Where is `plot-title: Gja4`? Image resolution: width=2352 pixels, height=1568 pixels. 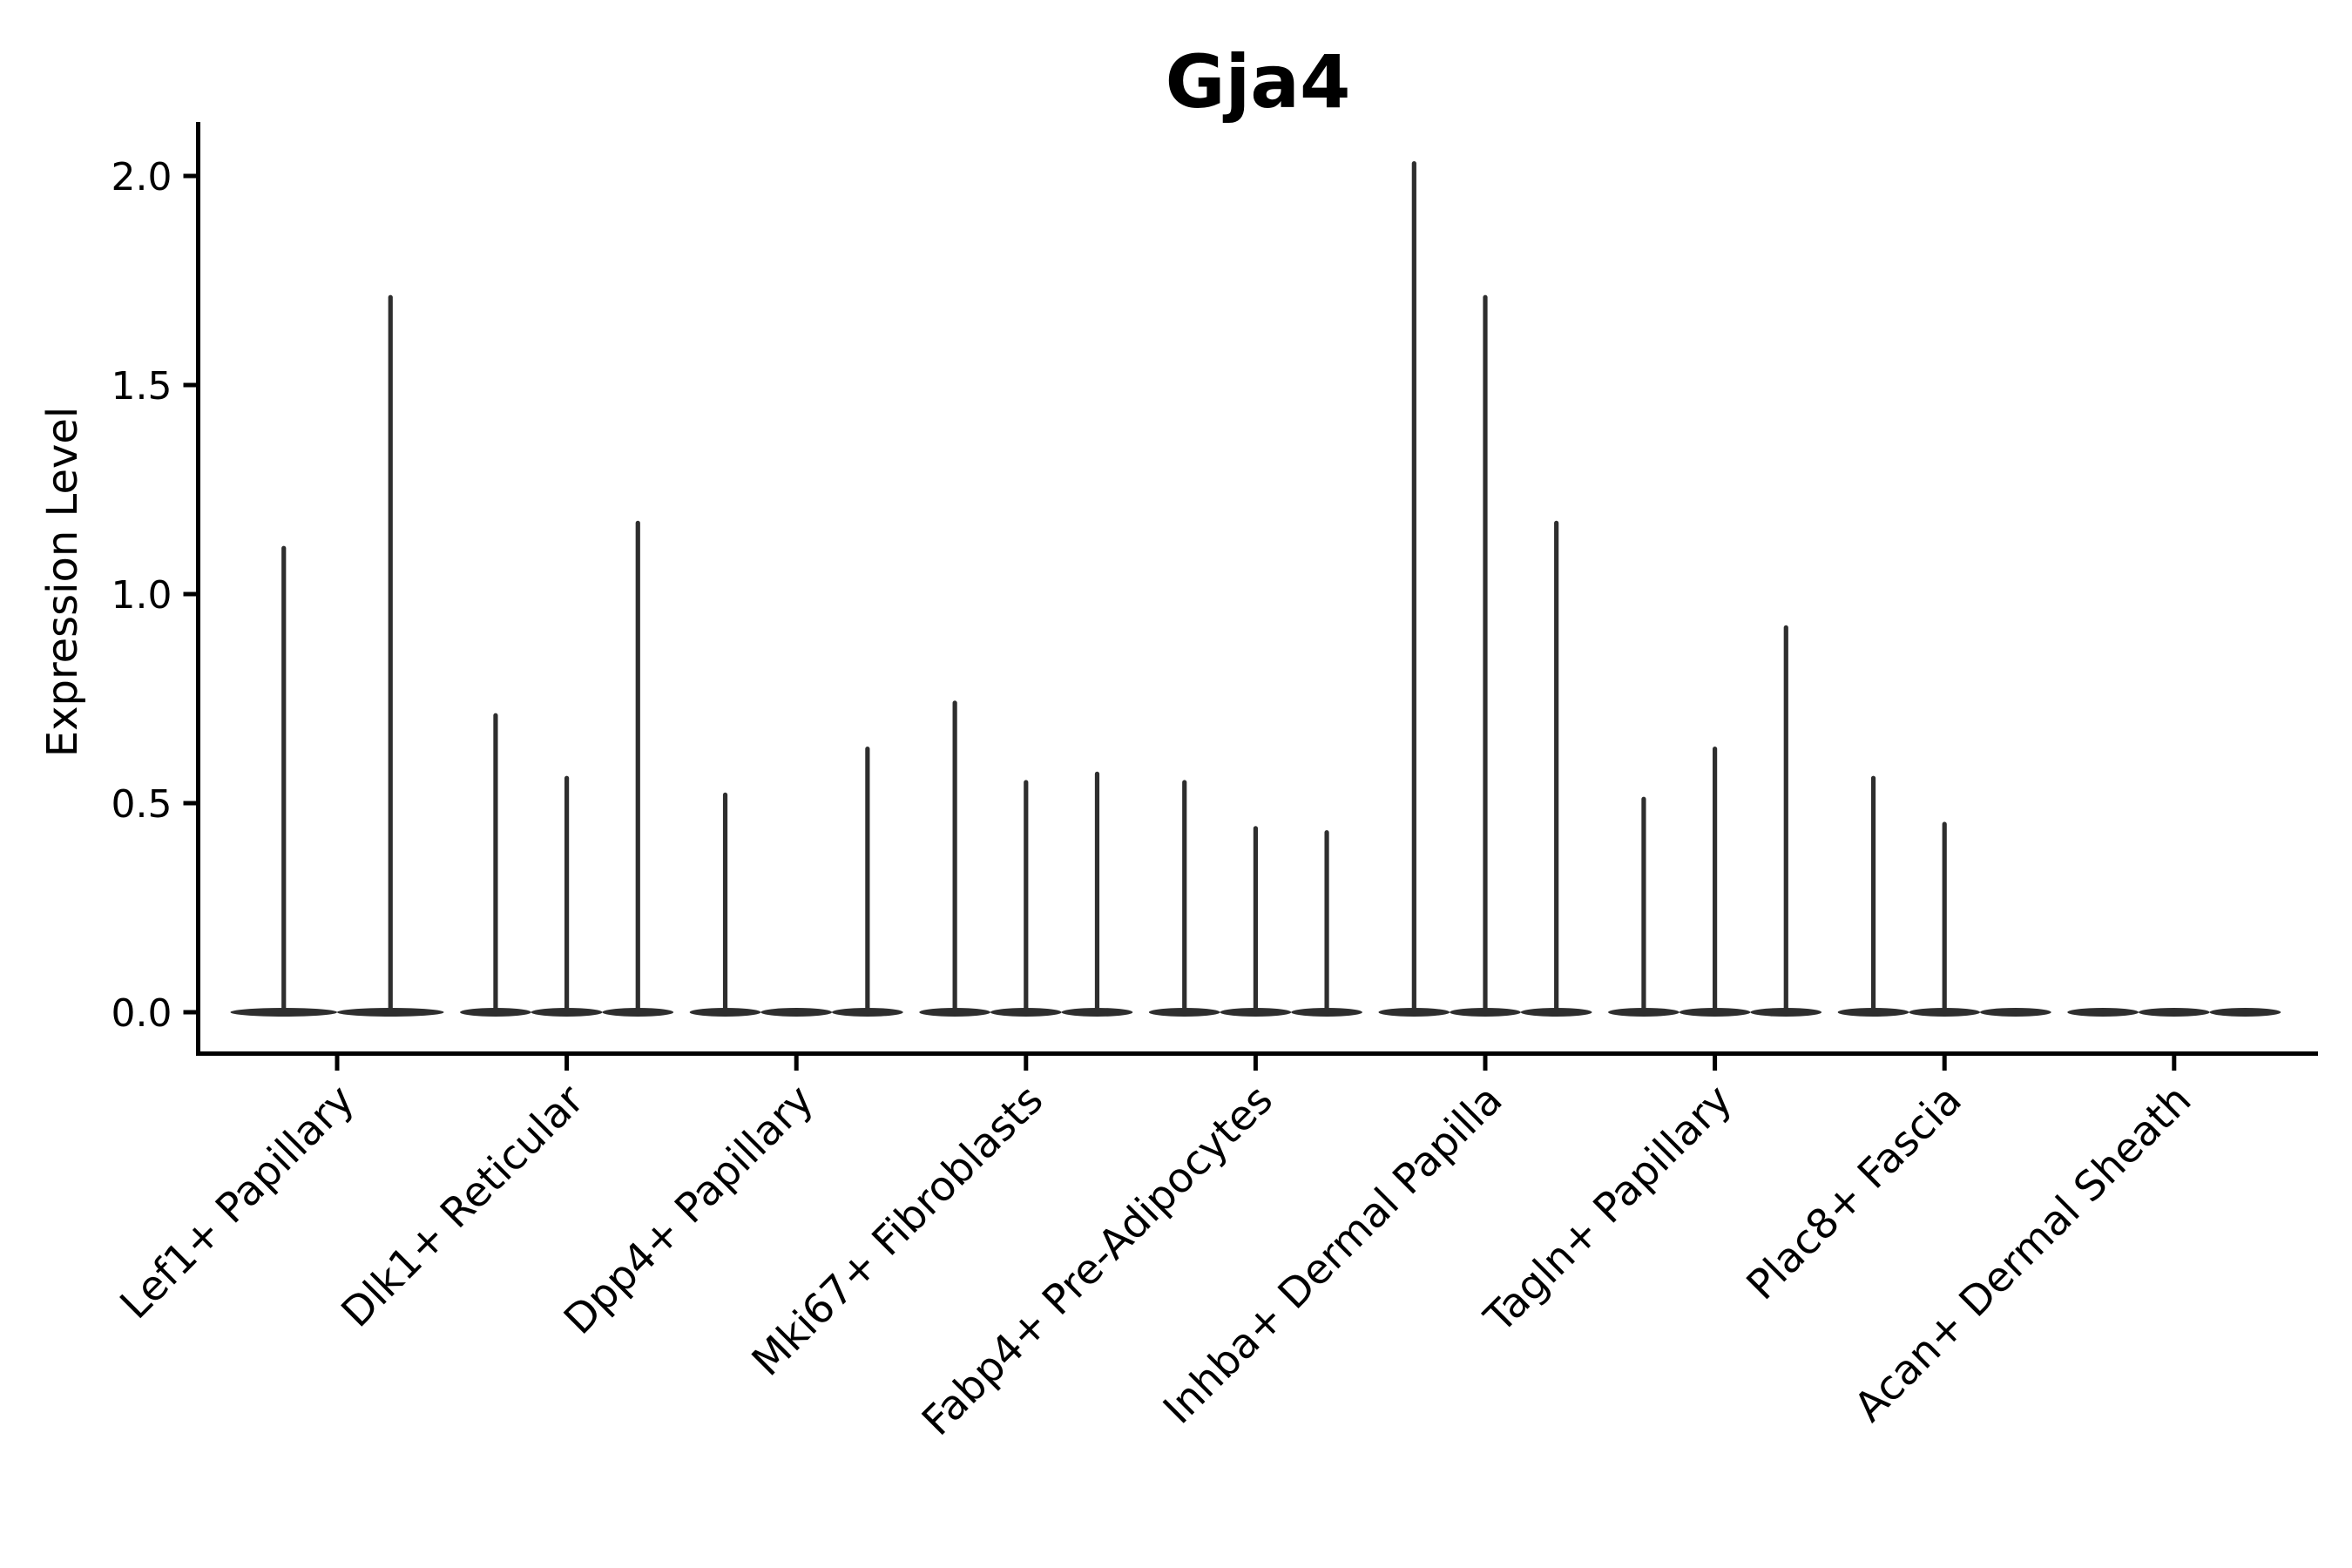 plot-title: Gja4 is located at coordinates (1258, 82).